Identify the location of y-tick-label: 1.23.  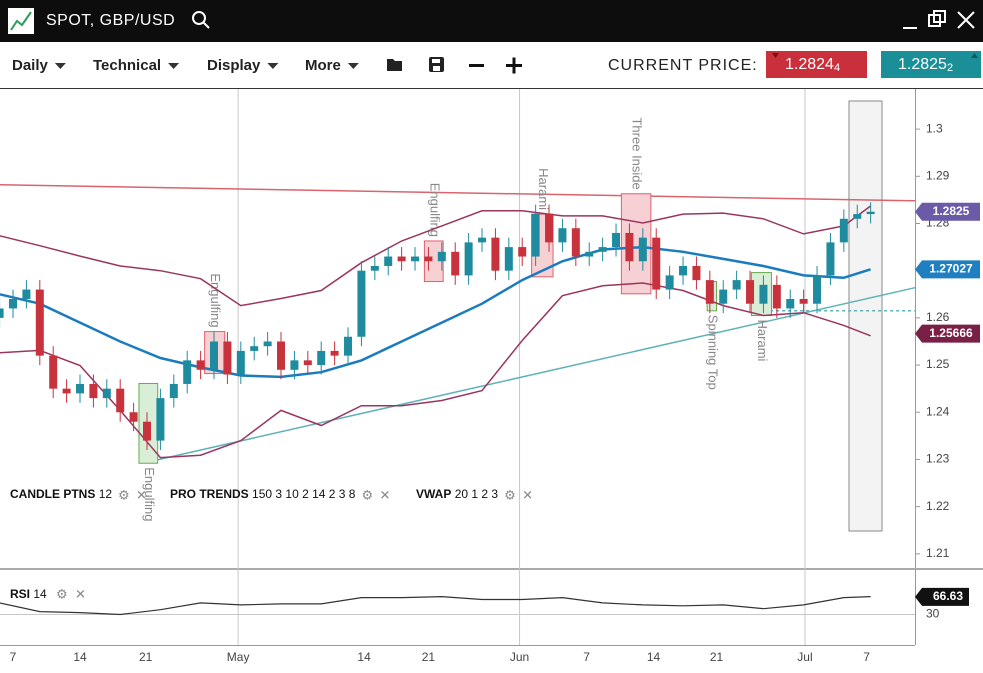
(938, 459).